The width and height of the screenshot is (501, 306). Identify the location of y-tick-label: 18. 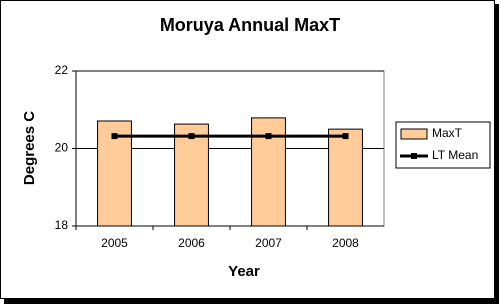
(62, 225).